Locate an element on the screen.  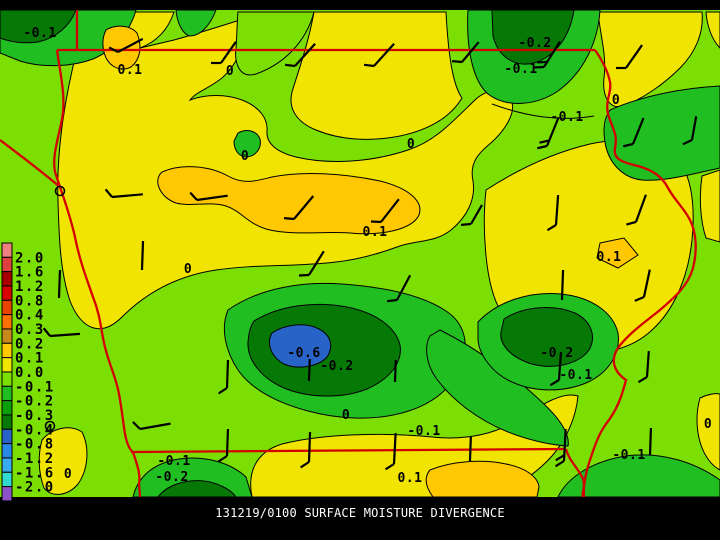
title-bar is located at coordinates (360, 518).